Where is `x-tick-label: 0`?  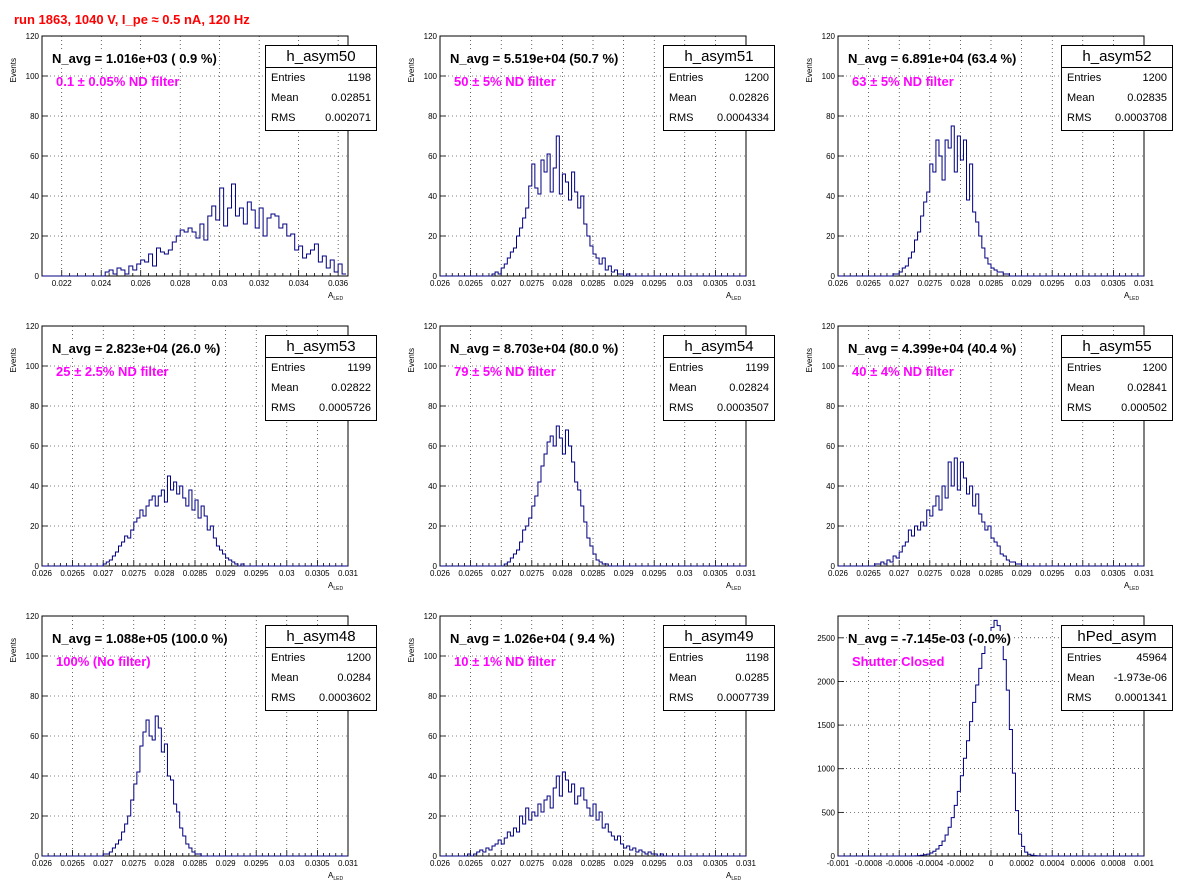
x-tick-label: 0 is located at coordinates (991, 863).